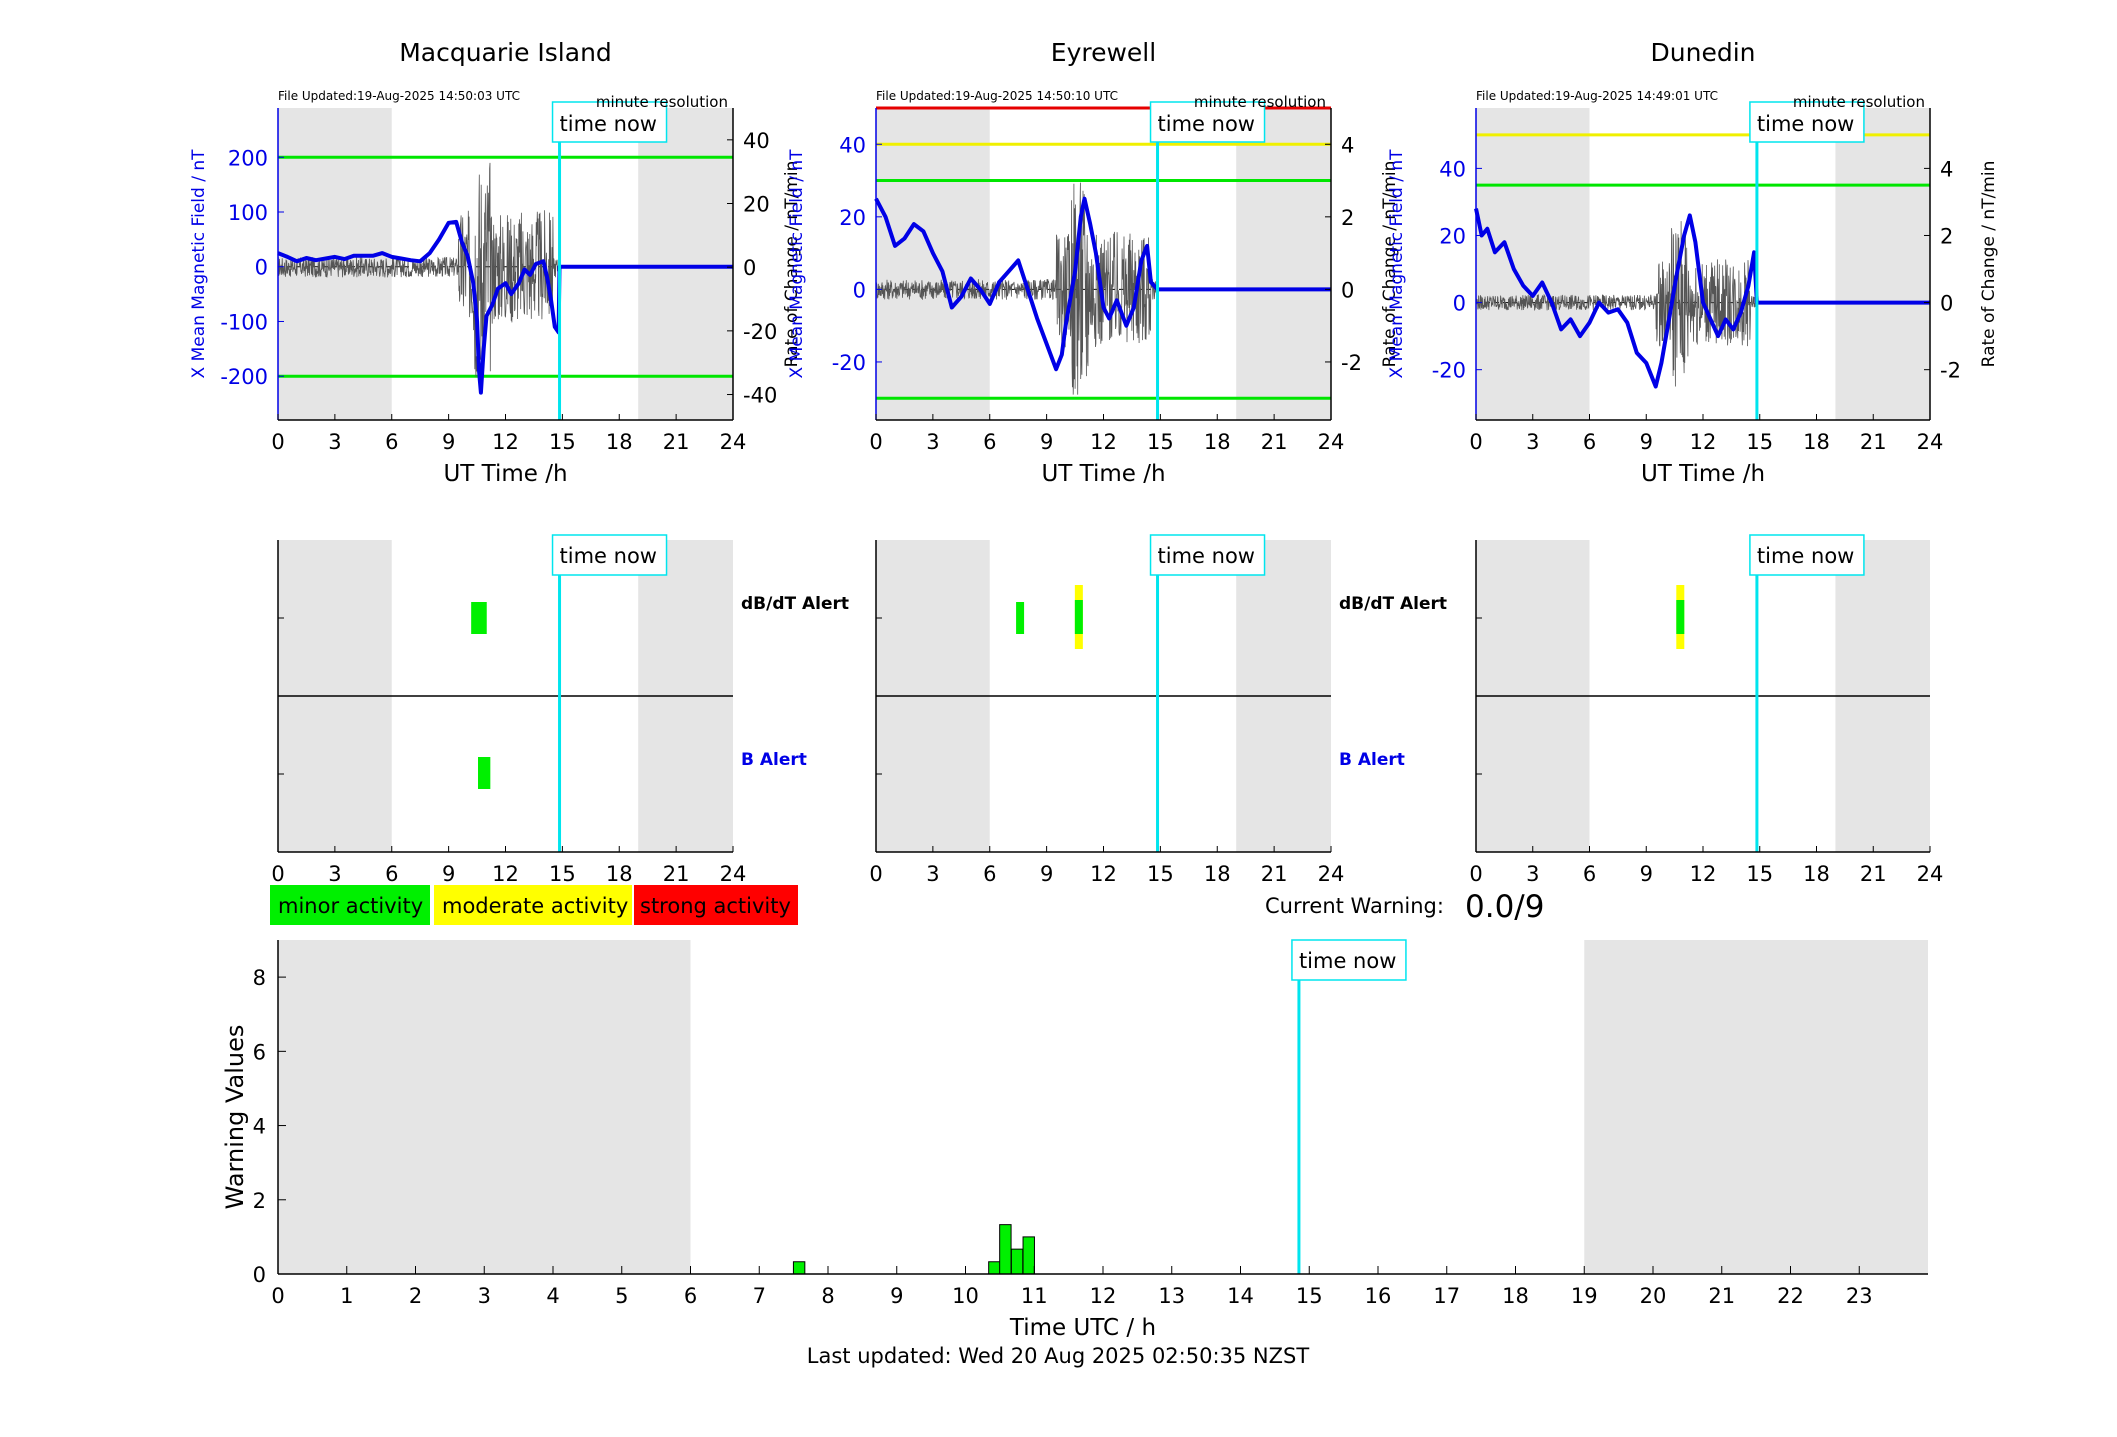 This screenshot has width=2117, height=1437. Describe the element at coordinates (1347, 145) in the screenshot. I see `y-right-tick-label: 4` at that location.